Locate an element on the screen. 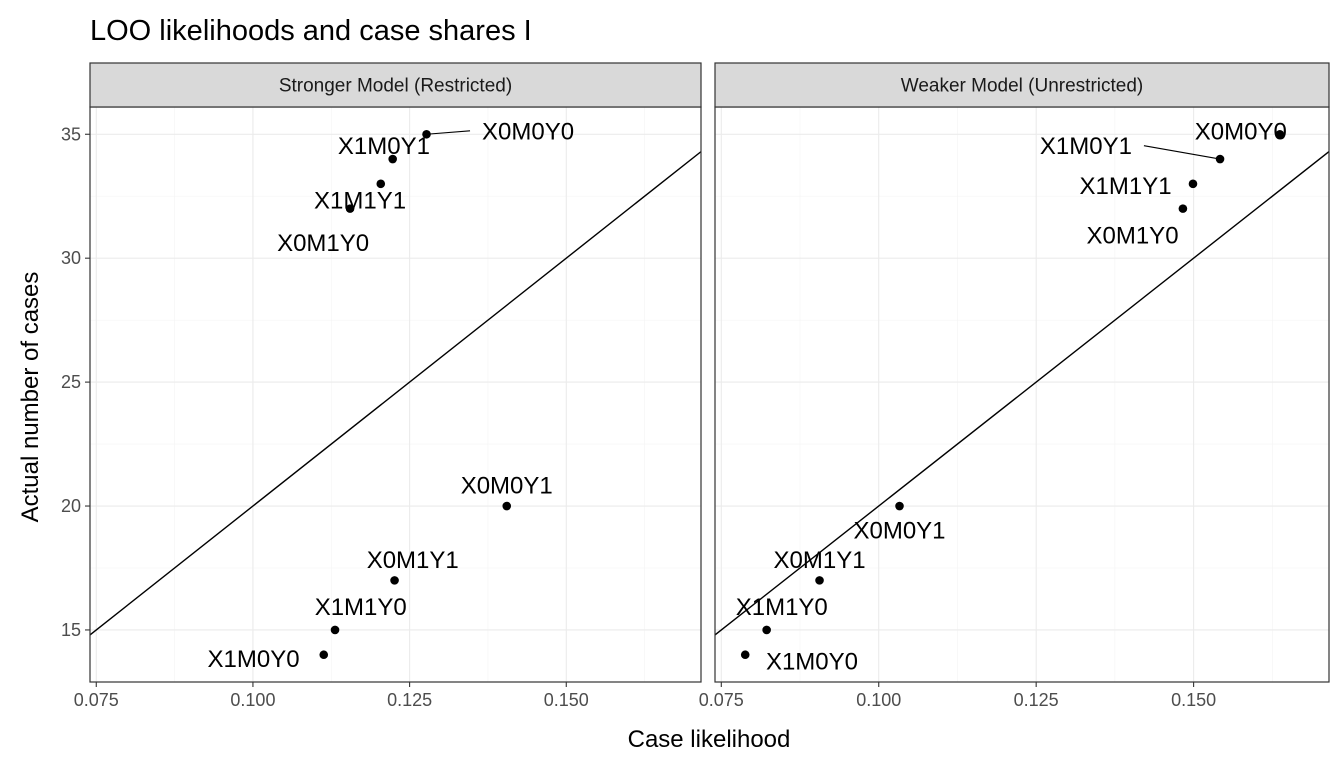  facet-strip-label: Weaker Model (Unrestricted) is located at coordinates (1022, 86).